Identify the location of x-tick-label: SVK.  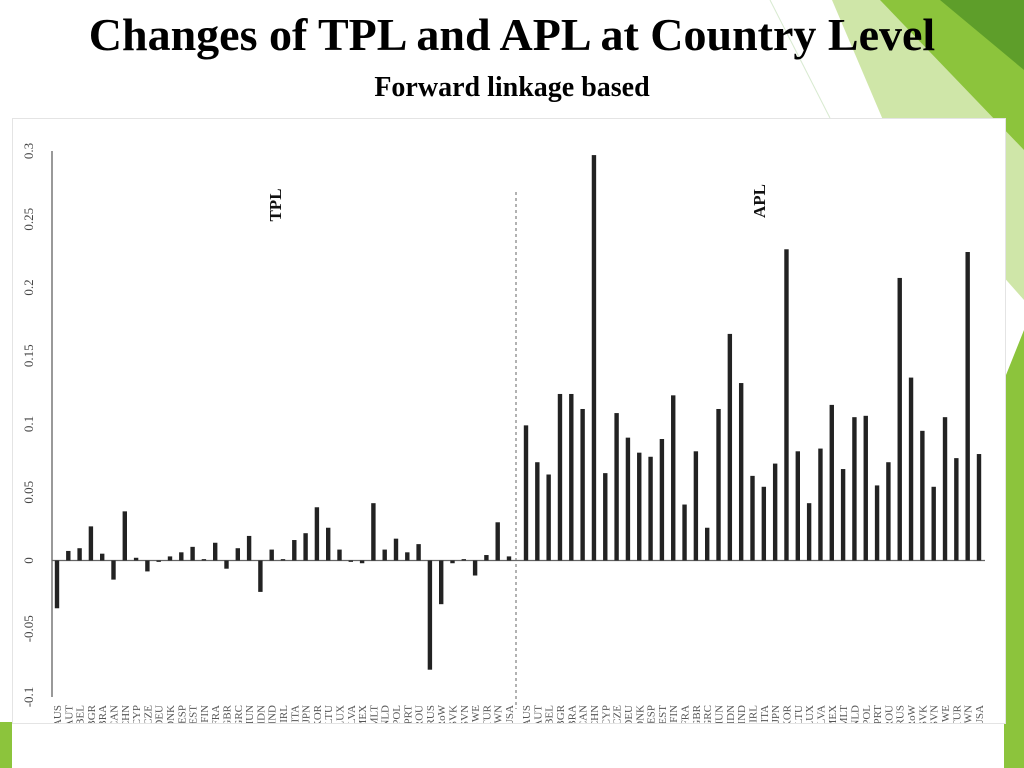
(923, 714).